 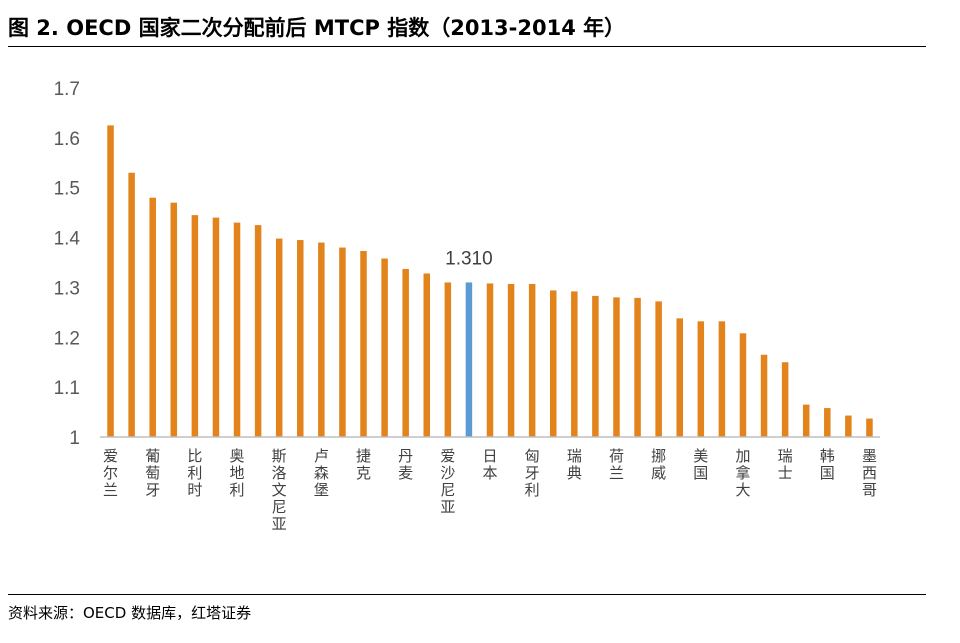 What do you see at coordinates (317, 28) in the screenshot?
I see `chart-title: 图 2. OECD 国家二次分配前后 MTCP 指数（2013-2014 年）` at bounding box center [317, 28].